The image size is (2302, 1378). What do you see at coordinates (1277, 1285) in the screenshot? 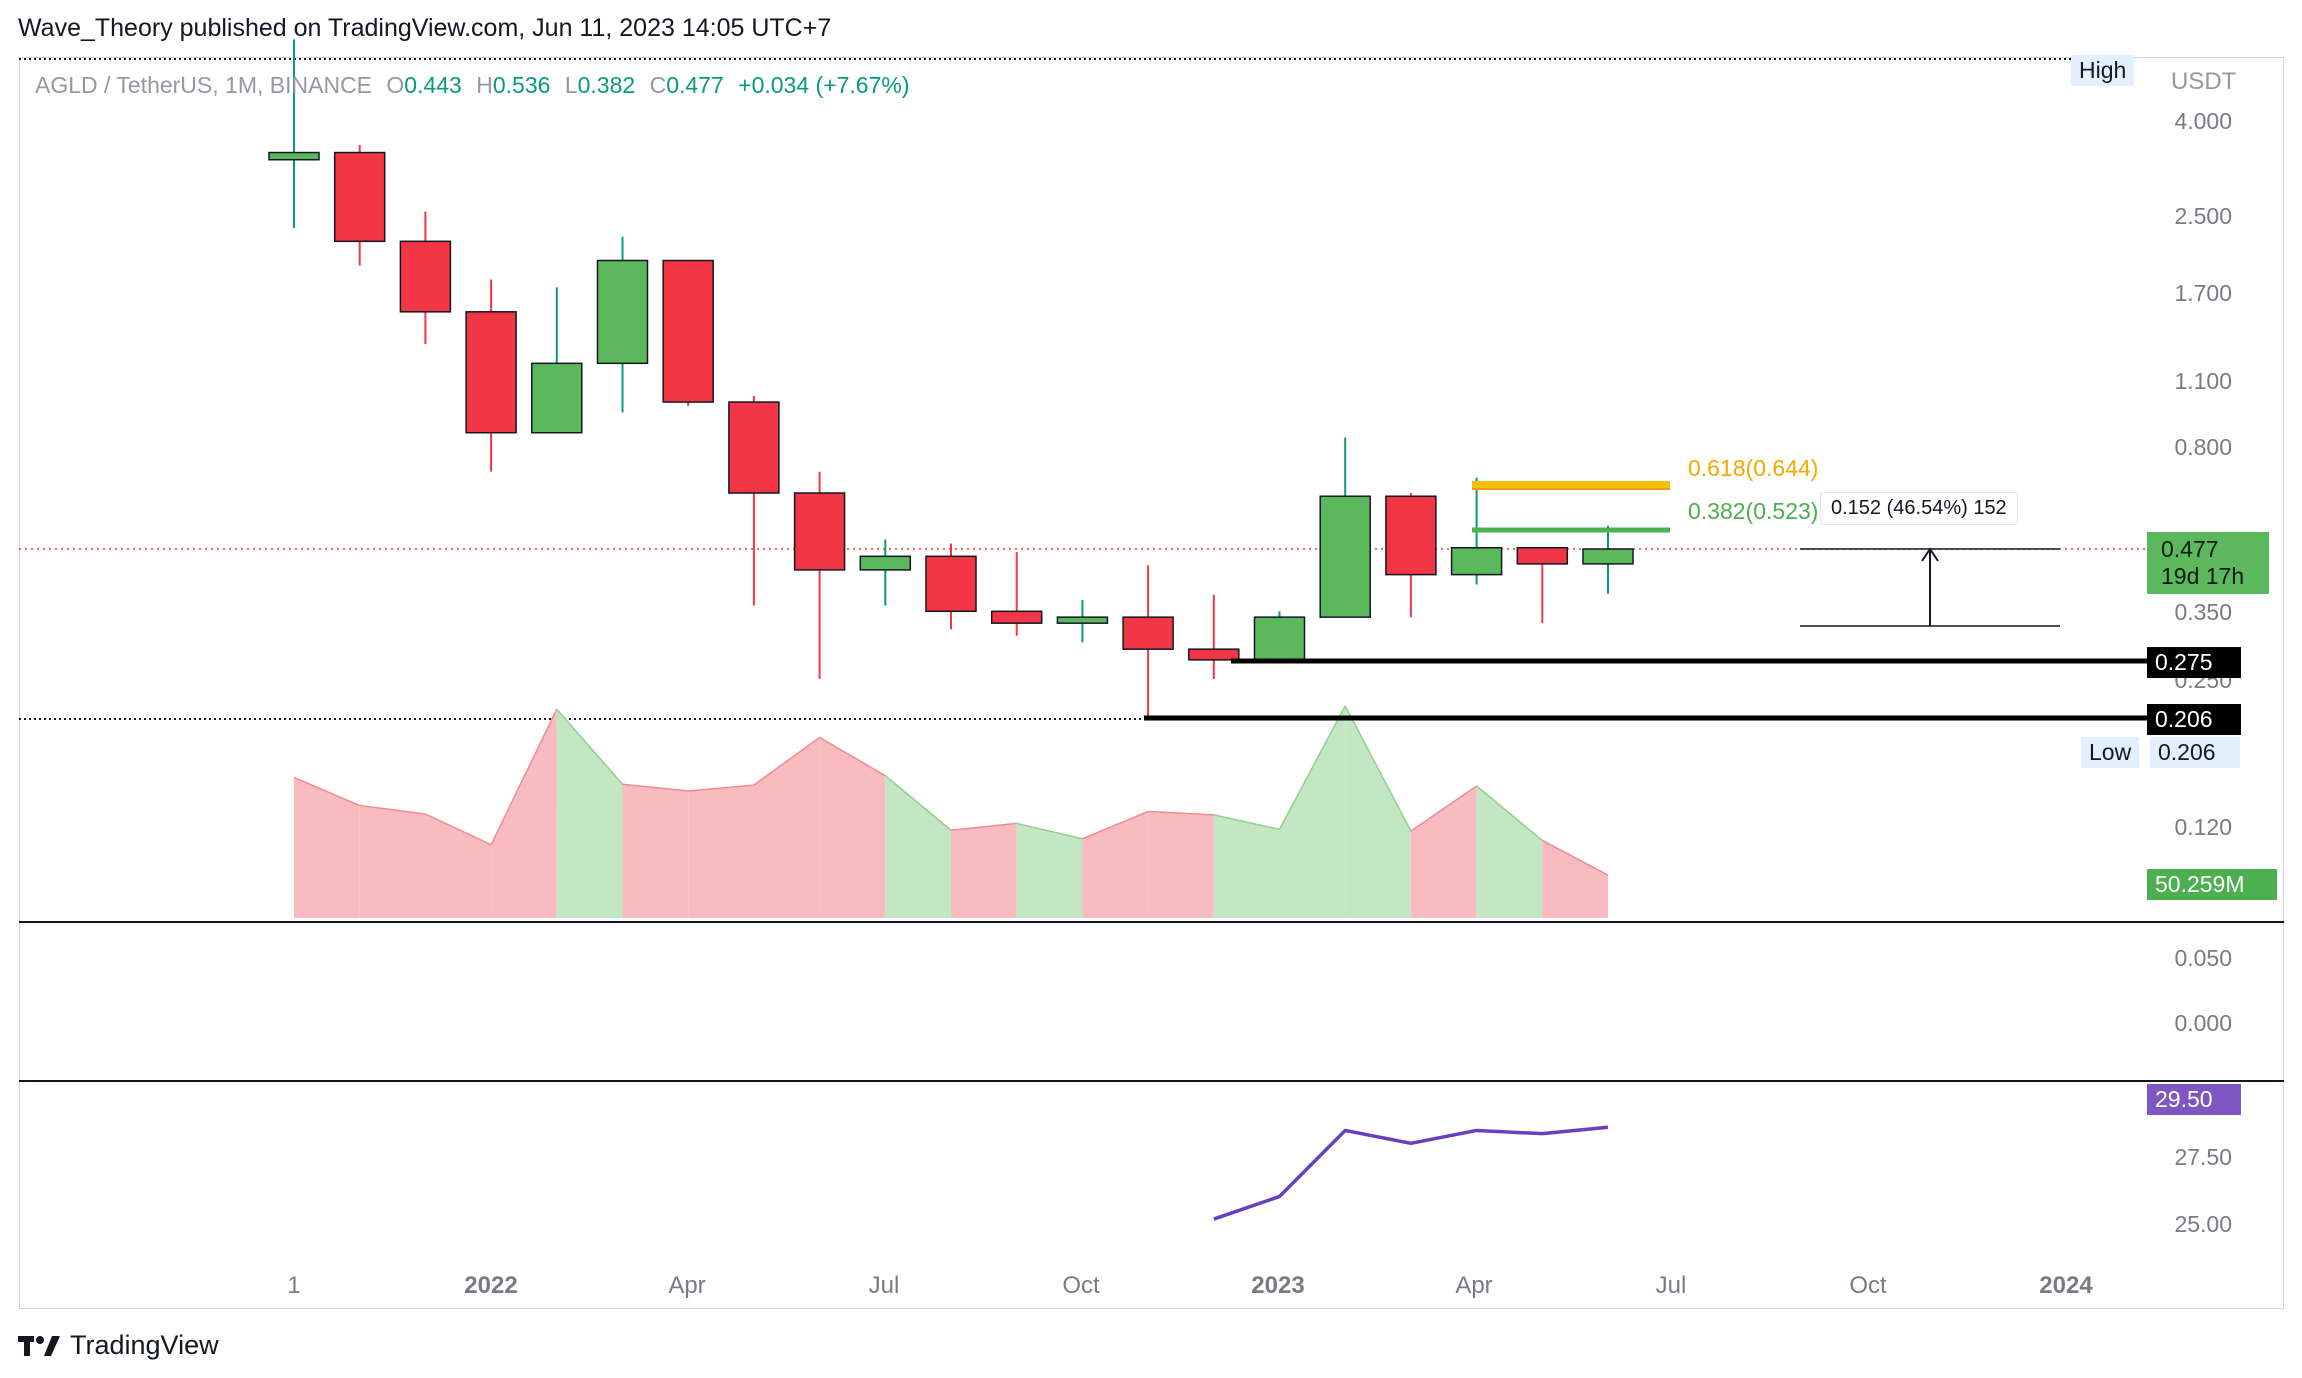
I see `time-tick-label: 2023` at bounding box center [1277, 1285].